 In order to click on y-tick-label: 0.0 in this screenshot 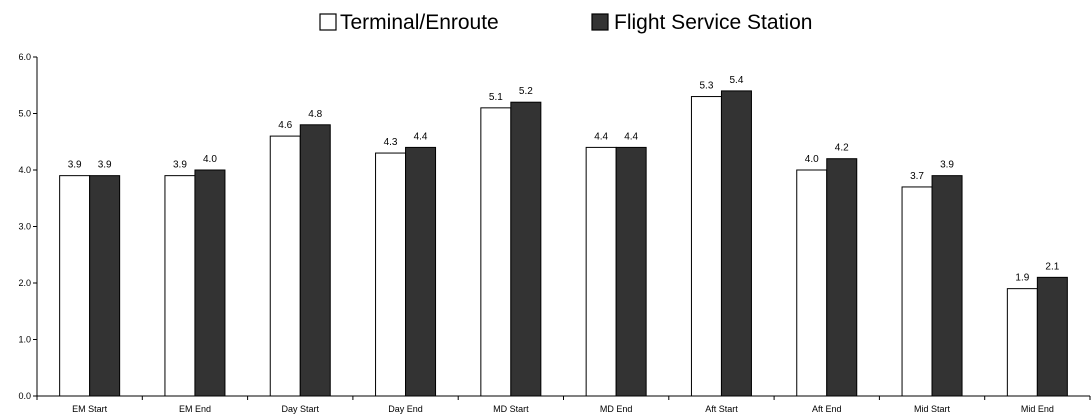, I will do `click(24, 396)`.